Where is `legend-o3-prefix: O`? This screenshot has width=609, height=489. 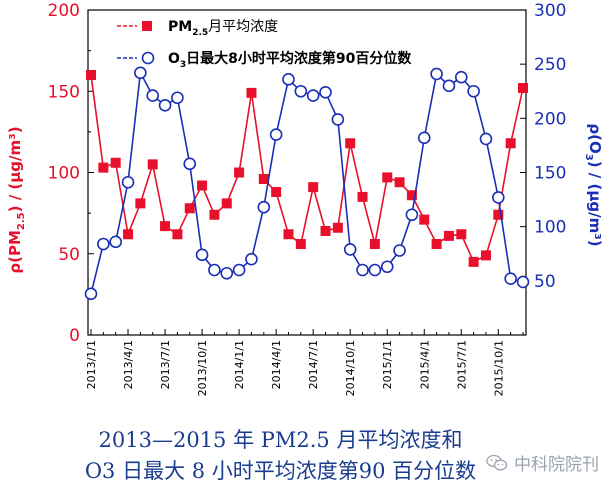
legend-o3-prefix: O is located at coordinates (174, 59).